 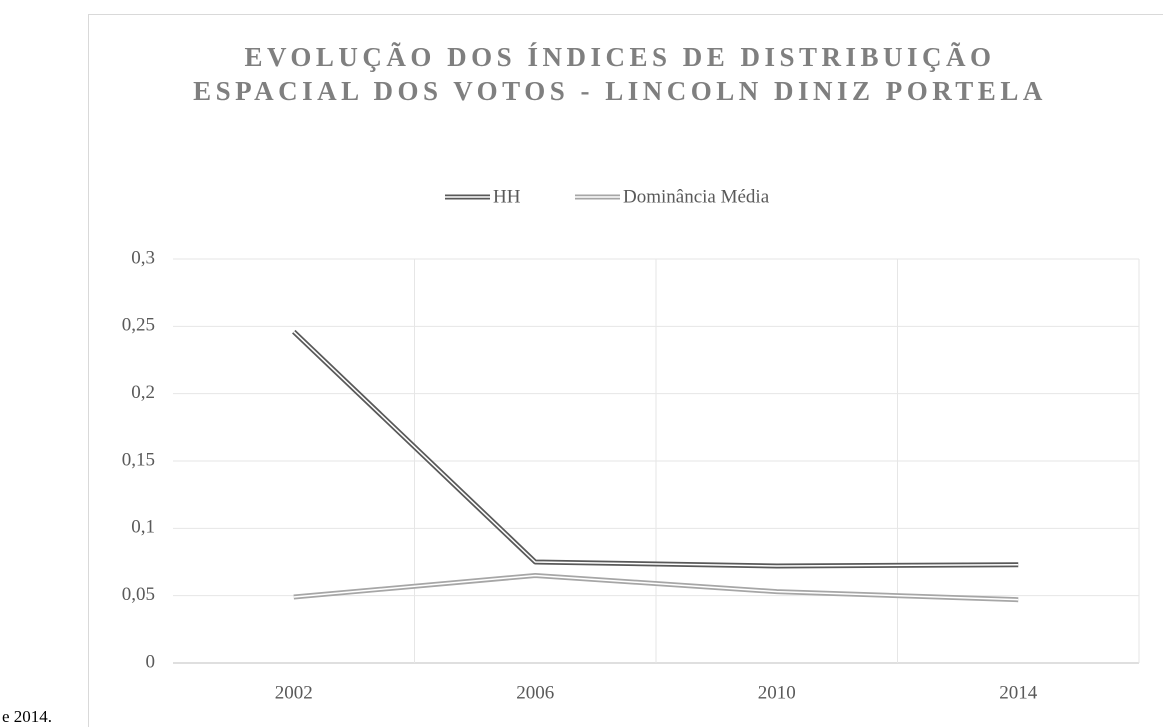 What do you see at coordinates (143, 527) in the screenshot?
I see `y-tick-label: 0,1` at bounding box center [143, 527].